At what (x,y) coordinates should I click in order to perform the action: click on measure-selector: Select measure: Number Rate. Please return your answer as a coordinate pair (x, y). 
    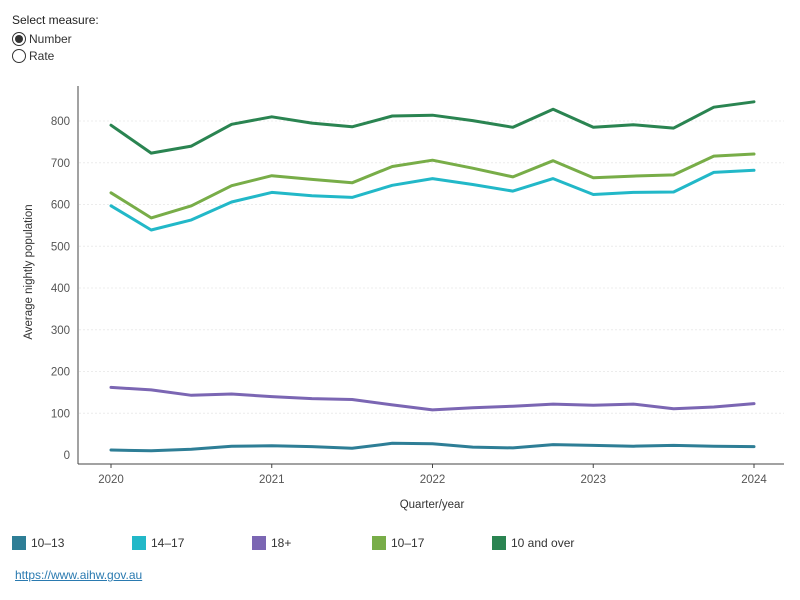
    Looking at the image, I should click on (55, 38).